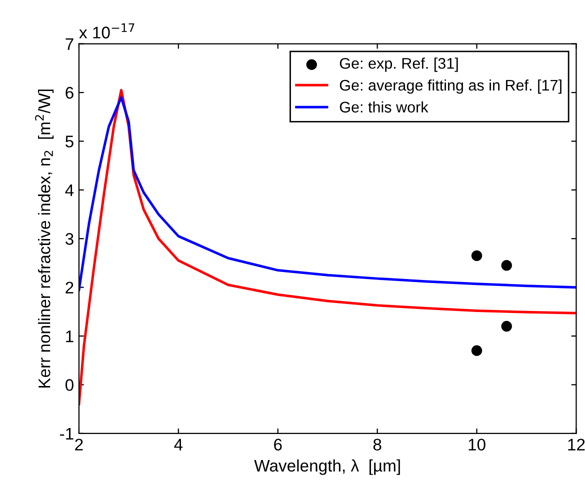  What do you see at coordinates (79, 444) in the screenshot?
I see `x-tick-label: 2` at bounding box center [79, 444].